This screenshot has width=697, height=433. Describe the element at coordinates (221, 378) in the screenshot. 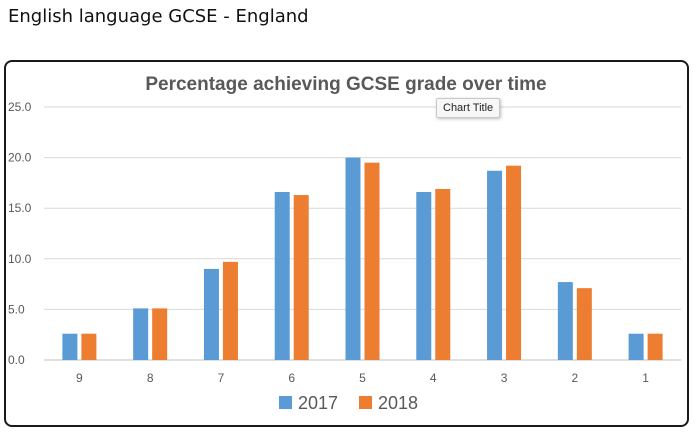

I see `x-tick-label: 7` at that location.